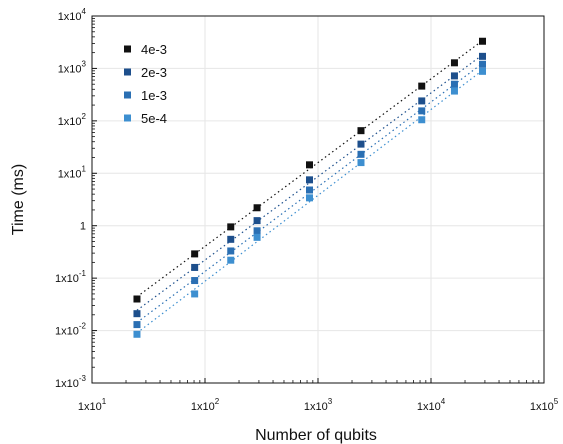 This screenshot has width=563, height=444. Describe the element at coordinates (205, 405) in the screenshot. I see `x-tick-label: 1x10²` at that location.